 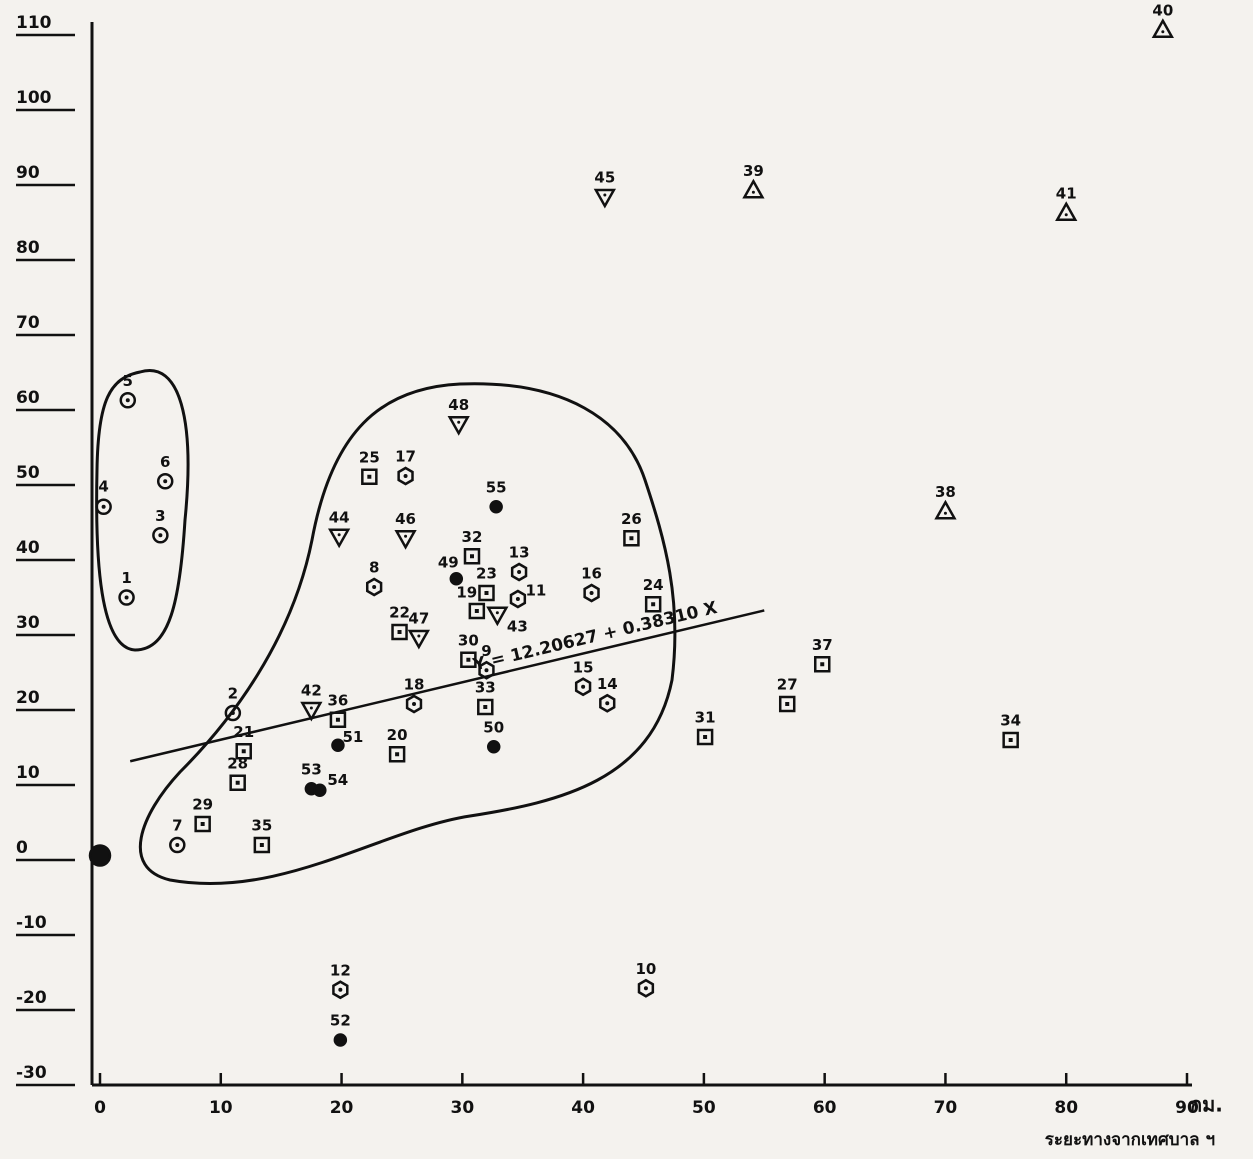 I want to click on point-label: 35, so click(x=261, y=826).